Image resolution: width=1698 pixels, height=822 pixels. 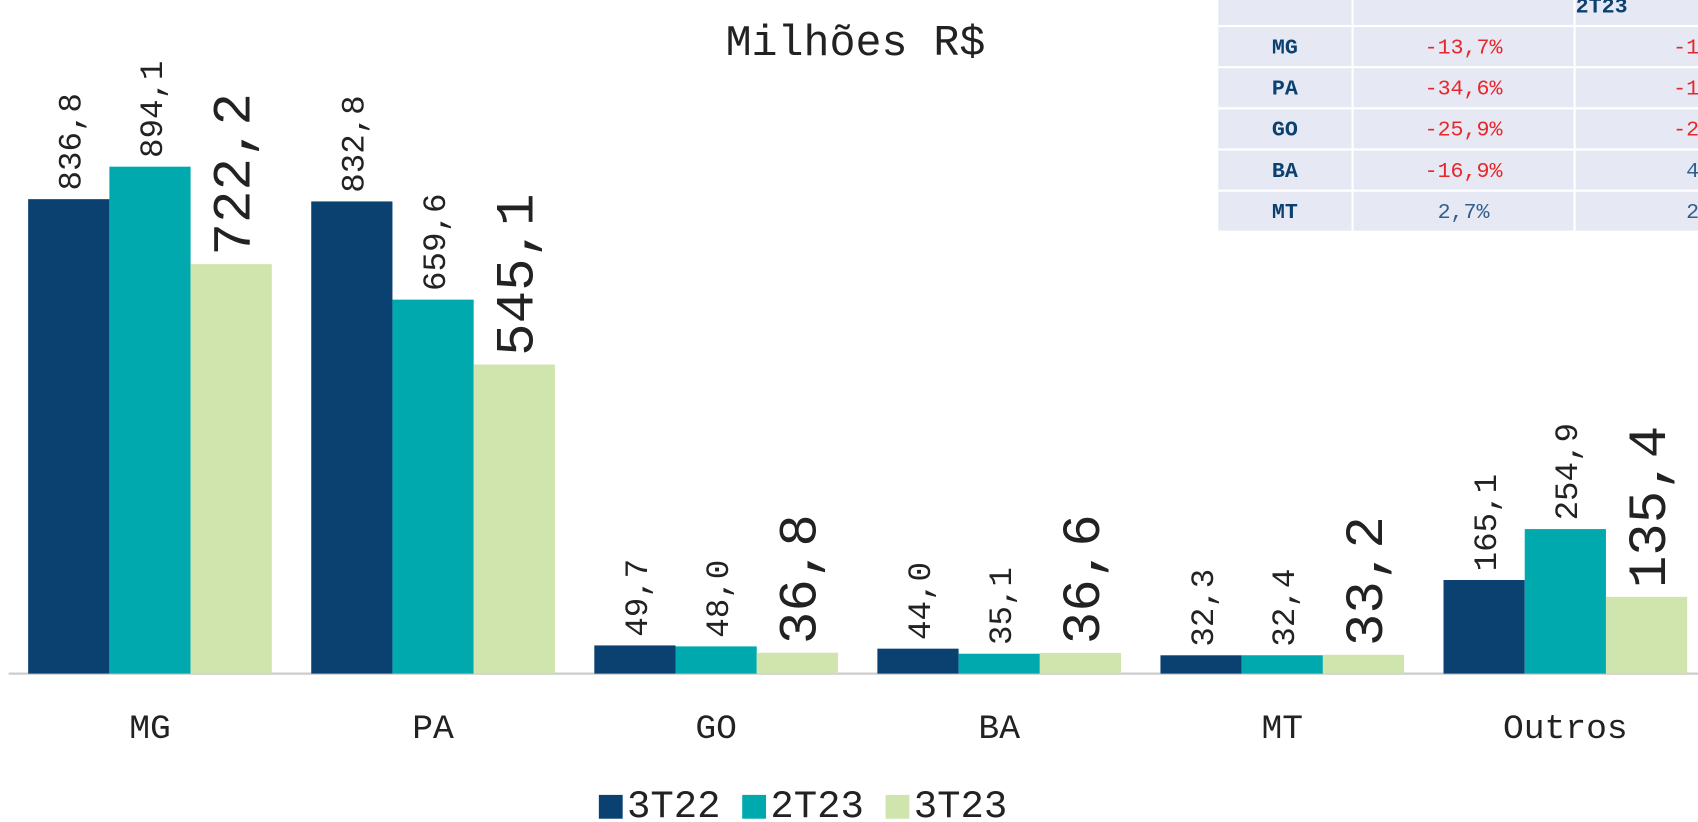 I want to click on data-label: 254,9, so click(x=1568, y=471).